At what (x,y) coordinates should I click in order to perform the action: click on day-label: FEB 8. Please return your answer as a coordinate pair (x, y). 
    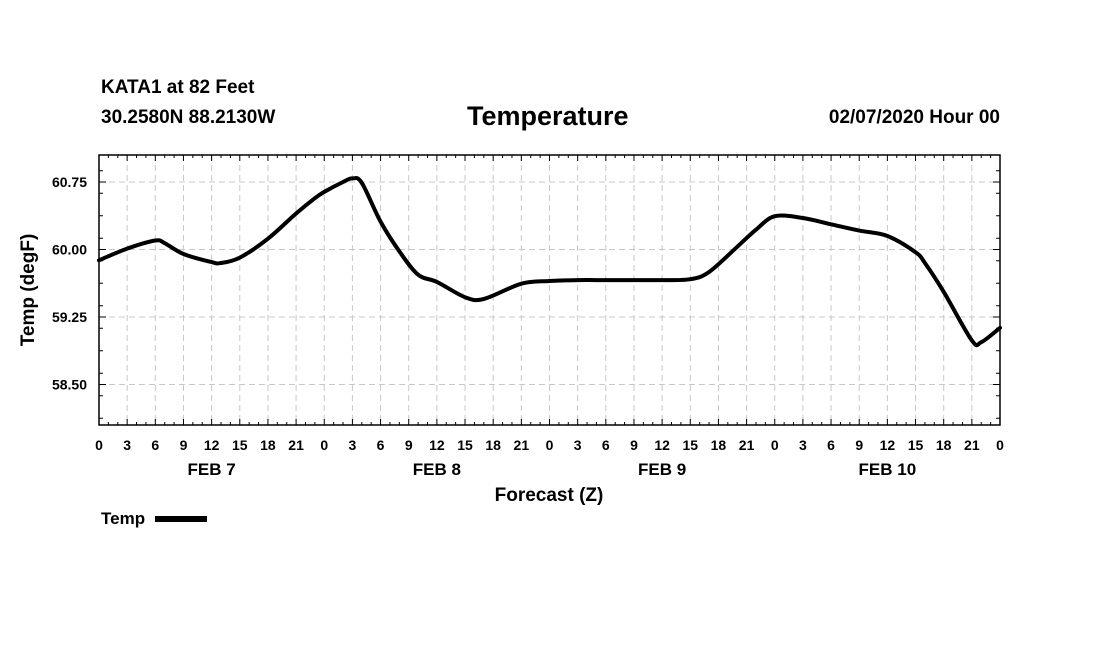
    Looking at the image, I should click on (437, 469).